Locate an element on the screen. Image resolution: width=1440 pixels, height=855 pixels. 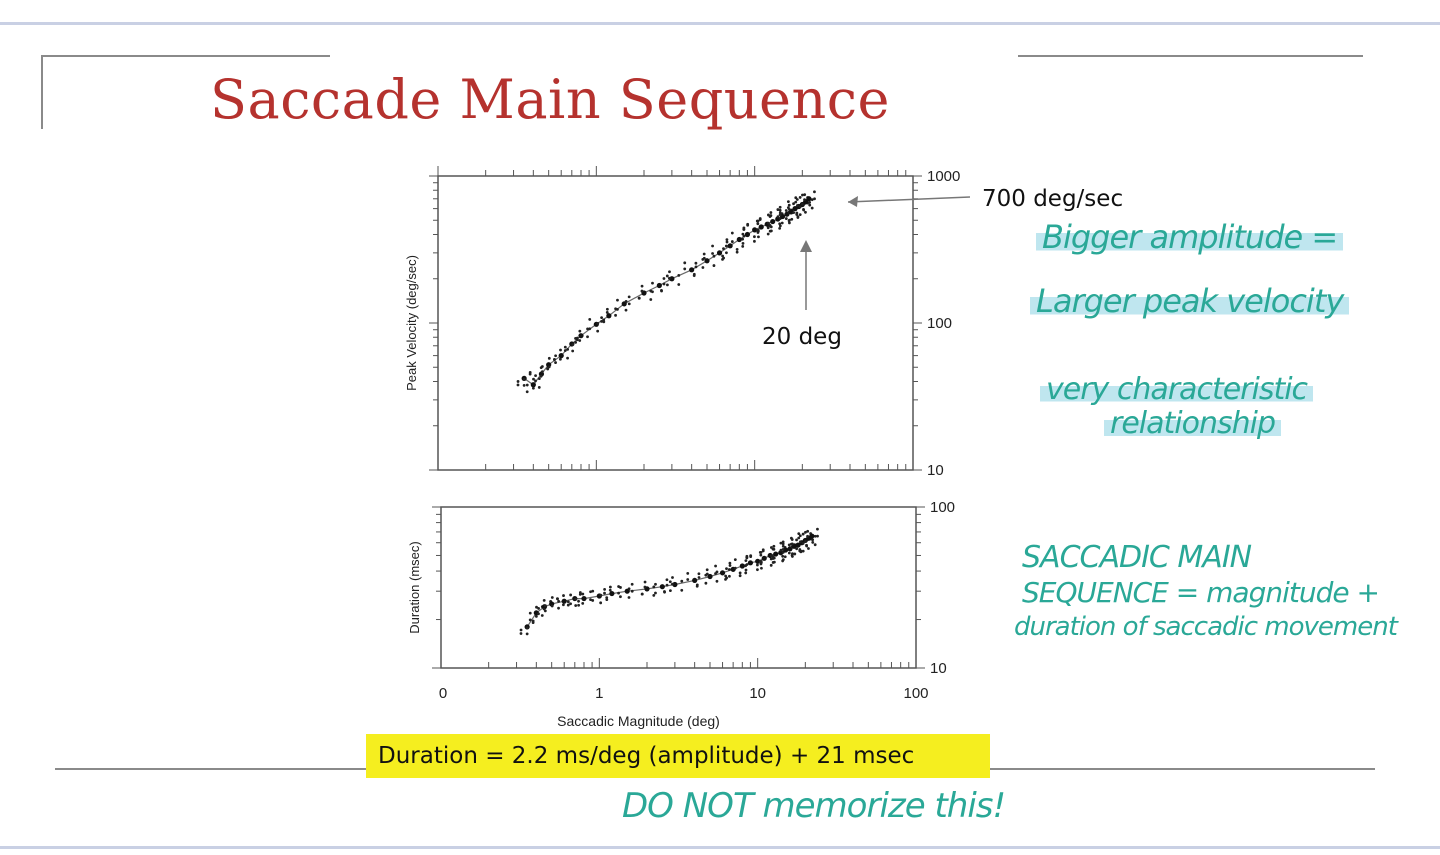
frame-top-left-line is located at coordinates (186, 56).